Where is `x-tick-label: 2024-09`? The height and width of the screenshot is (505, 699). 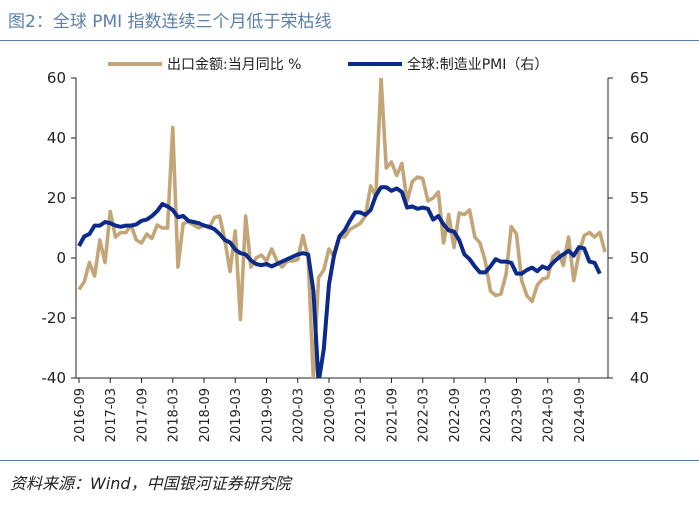
x-tick-label: 2024-09 is located at coordinates (580, 415).